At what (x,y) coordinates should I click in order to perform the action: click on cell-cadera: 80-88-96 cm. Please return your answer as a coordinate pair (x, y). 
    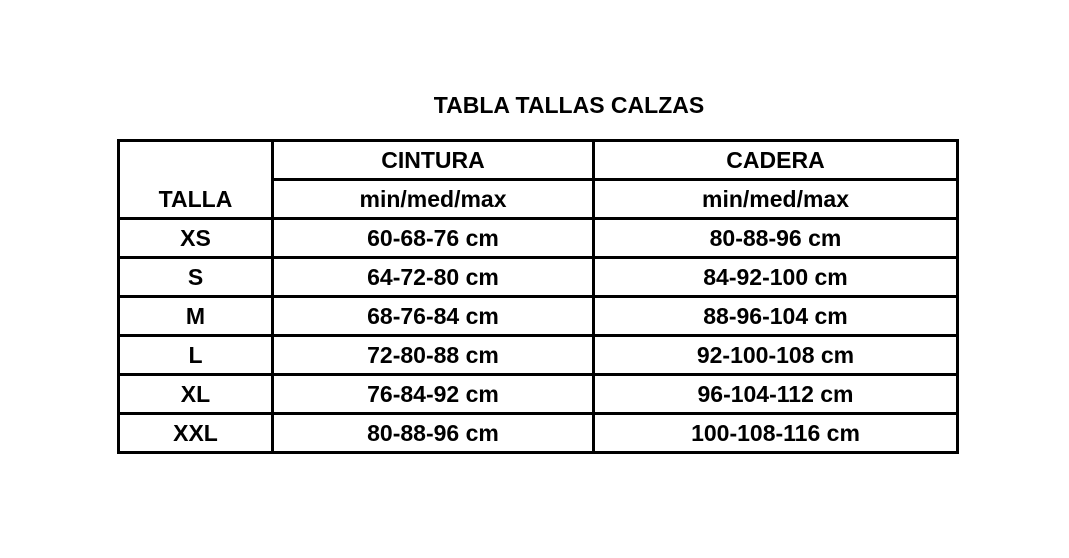
    Looking at the image, I should click on (775, 238).